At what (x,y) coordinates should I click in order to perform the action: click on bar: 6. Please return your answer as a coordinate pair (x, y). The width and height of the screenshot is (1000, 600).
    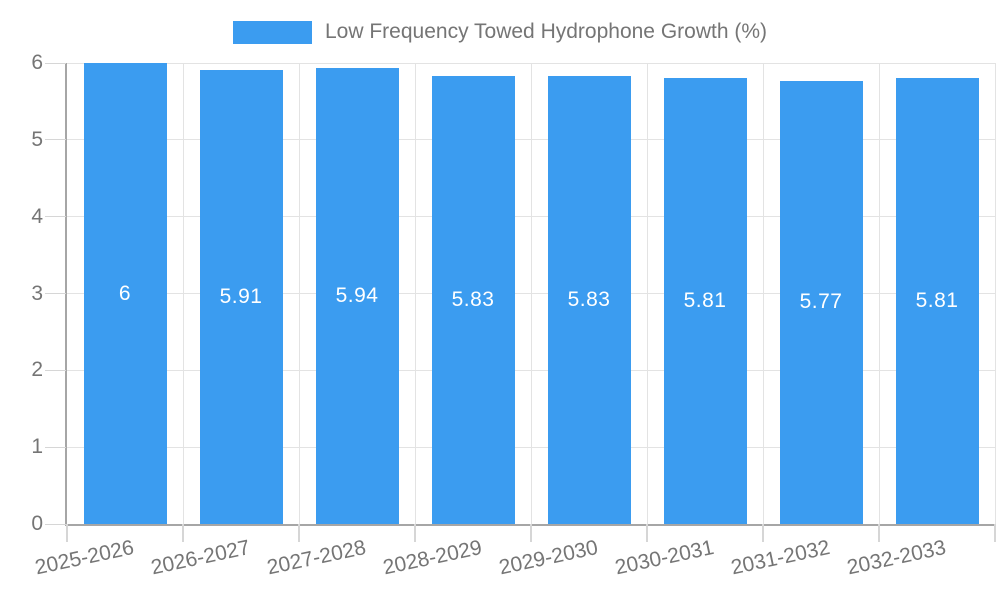
    Looking at the image, I should click on (125, 293).